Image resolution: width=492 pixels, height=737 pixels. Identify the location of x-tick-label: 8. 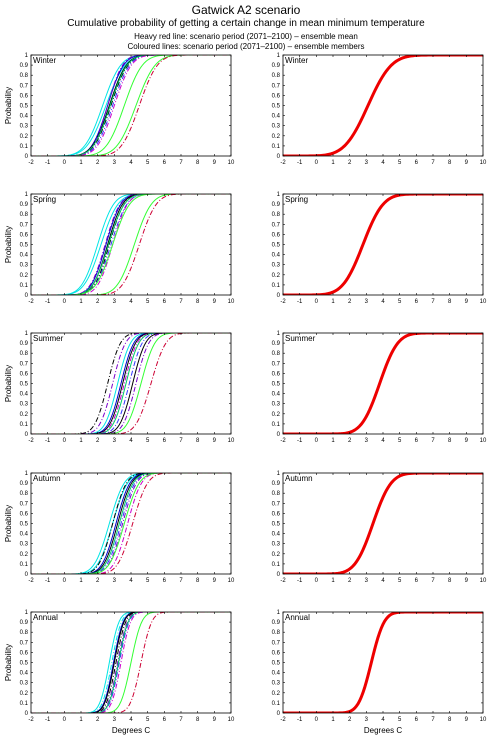
(450, 441).